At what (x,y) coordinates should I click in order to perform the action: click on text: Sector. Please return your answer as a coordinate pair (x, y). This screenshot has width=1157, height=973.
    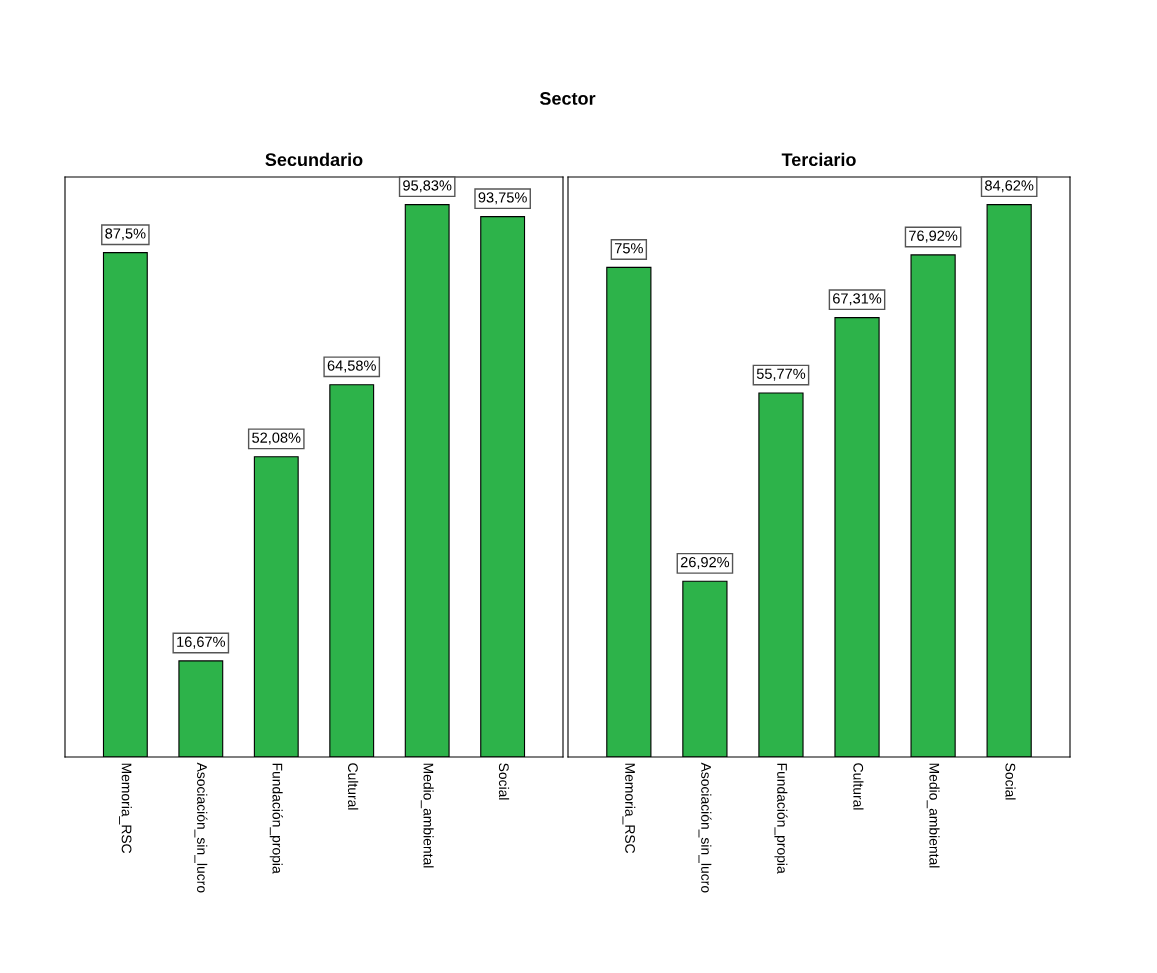
    Looking at the image, I should click on (567, 98).